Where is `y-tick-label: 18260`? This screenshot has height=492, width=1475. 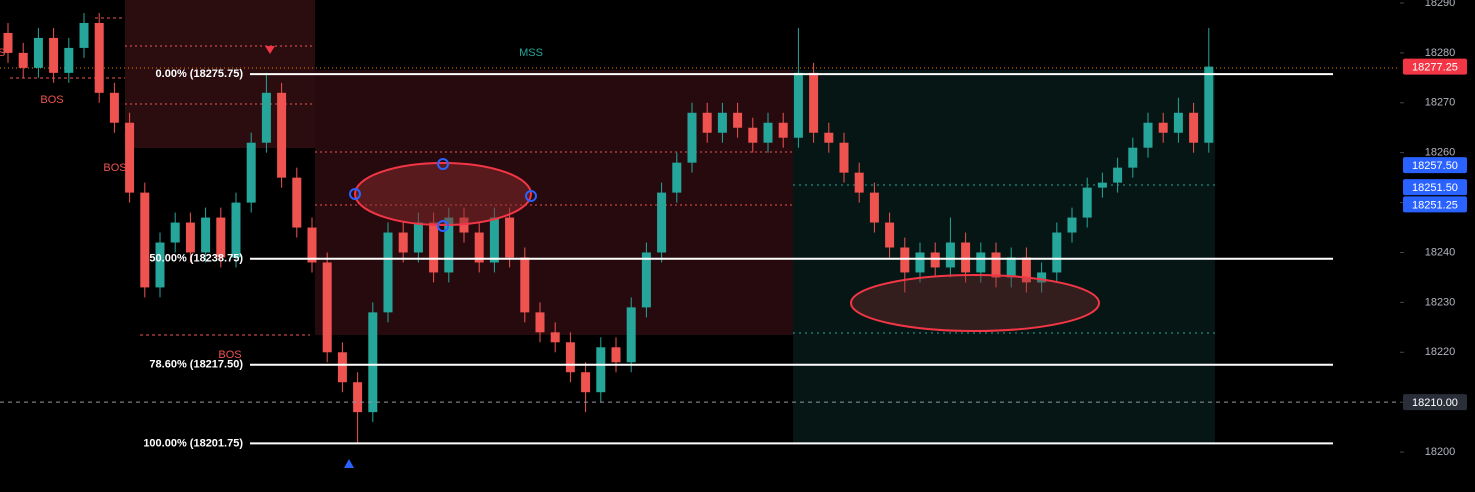
y-tick-label: 18260 is located at coordinates (1440, 153).